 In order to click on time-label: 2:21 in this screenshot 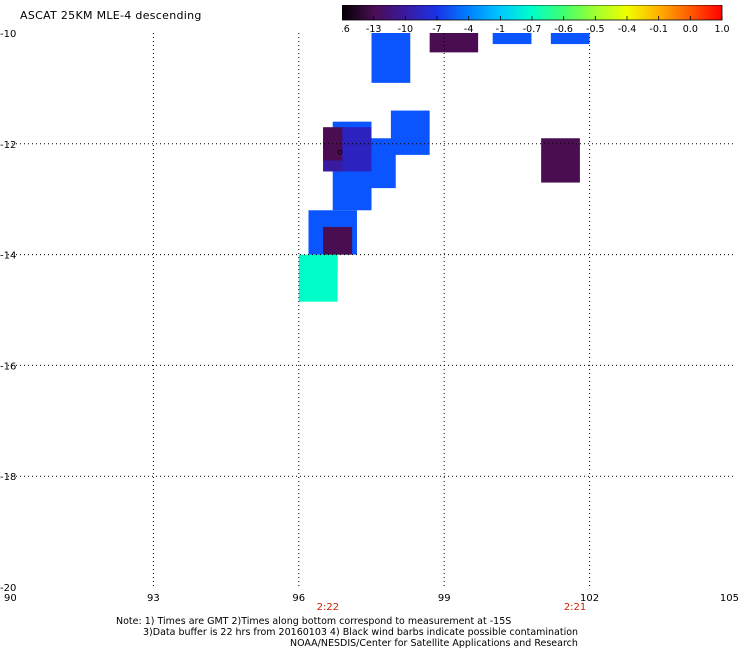, I will do `click(575, 607)`.